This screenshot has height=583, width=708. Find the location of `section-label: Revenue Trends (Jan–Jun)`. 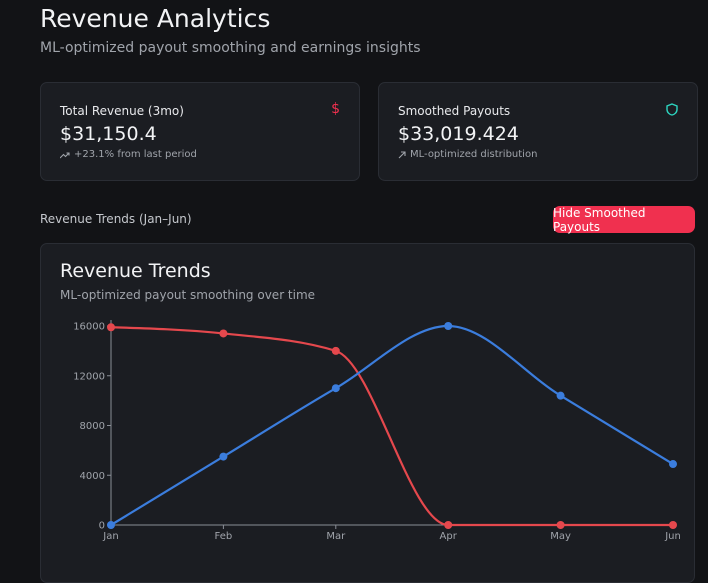

section-label: Revenue Trends (Jan–Jun) is located at coordinates (116, 219).